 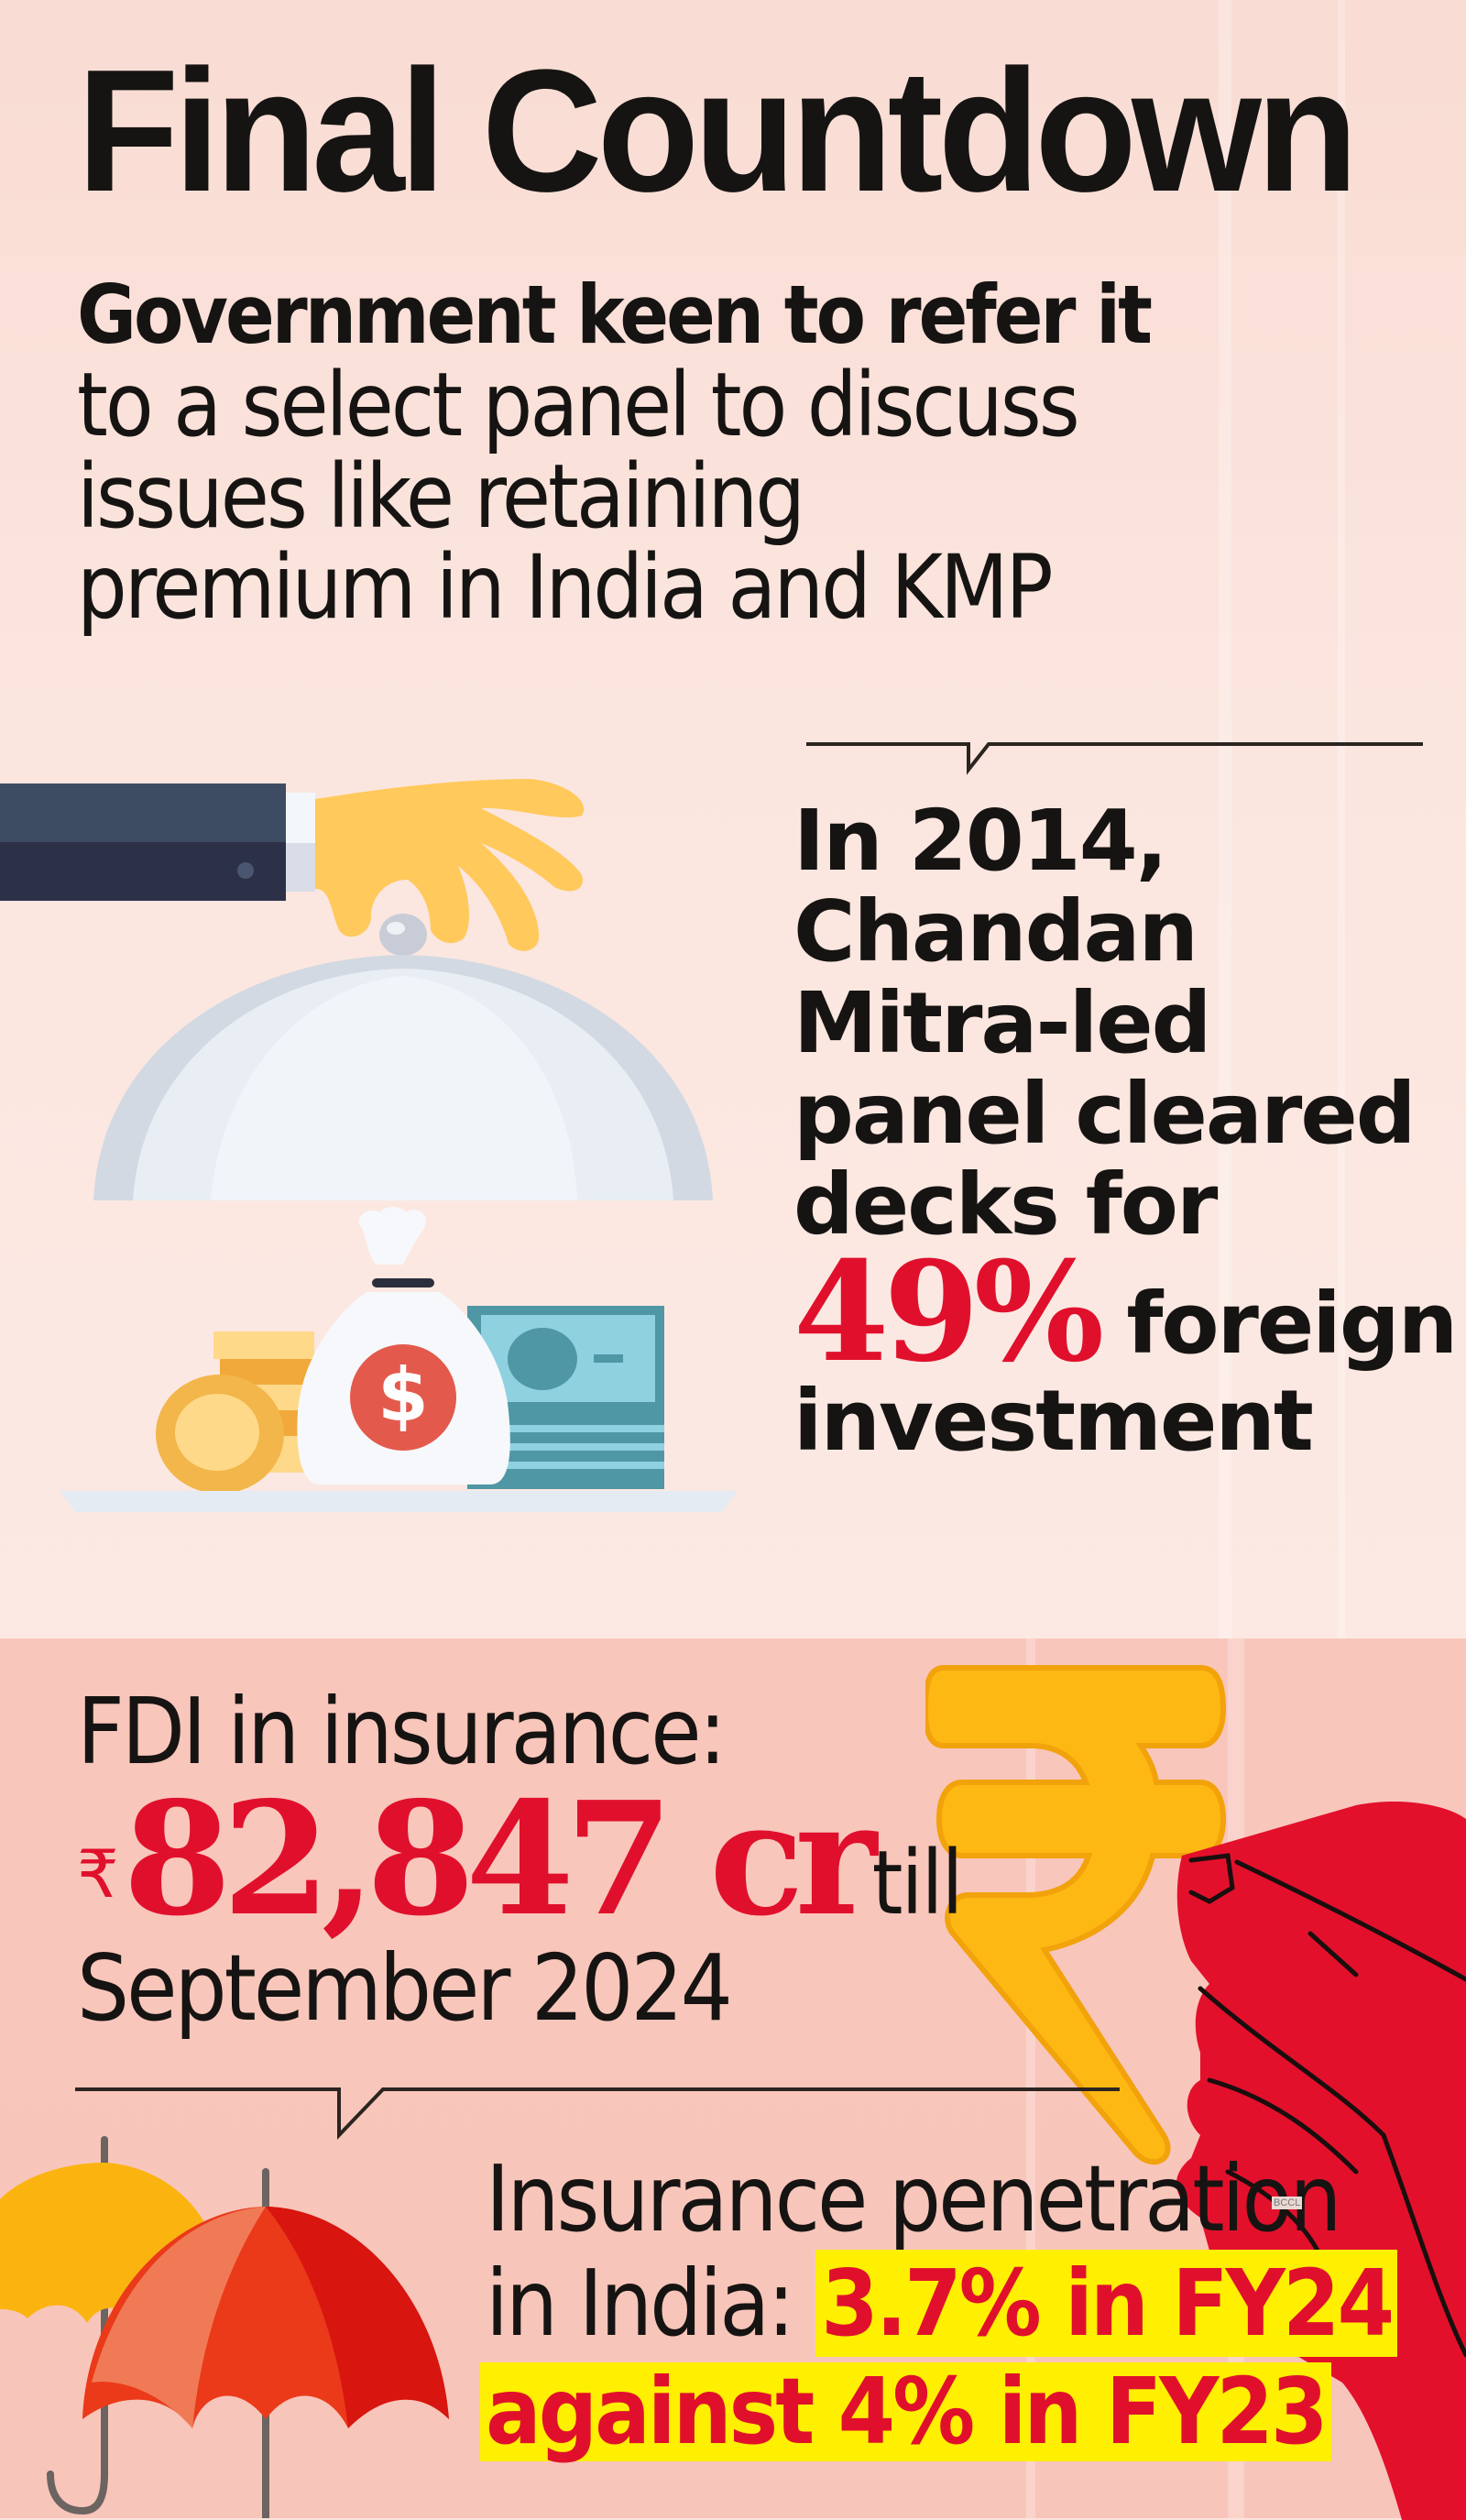 I want to click on panel-line: decks for, so click(x=1005, y=1205).